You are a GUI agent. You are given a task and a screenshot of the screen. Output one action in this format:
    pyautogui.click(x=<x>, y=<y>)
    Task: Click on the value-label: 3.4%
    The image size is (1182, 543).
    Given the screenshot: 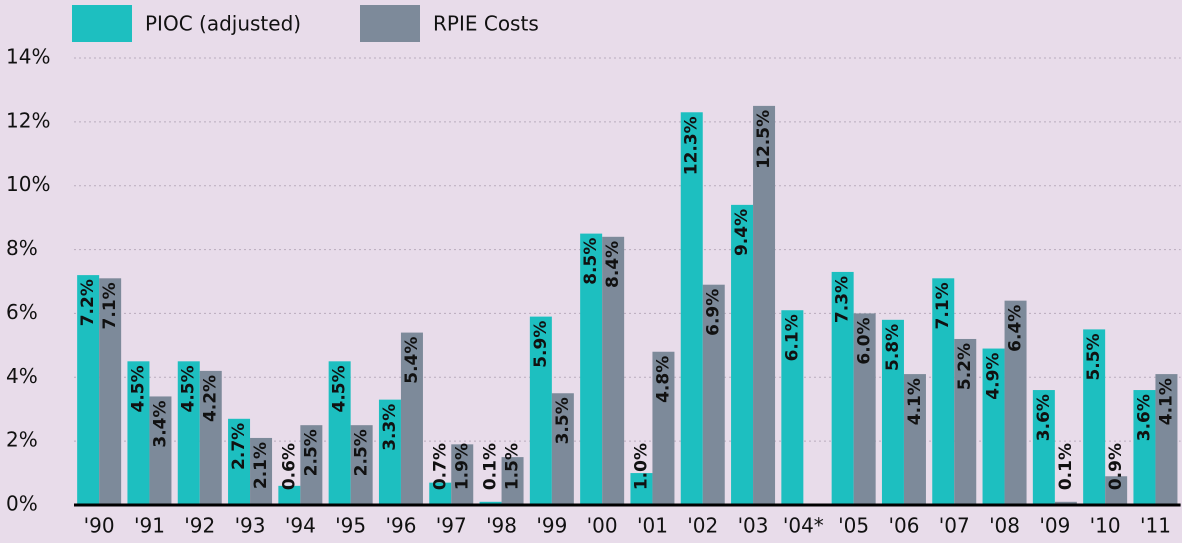 What is the action you would take?
    pyautogui.click(x=160, y=423)
    